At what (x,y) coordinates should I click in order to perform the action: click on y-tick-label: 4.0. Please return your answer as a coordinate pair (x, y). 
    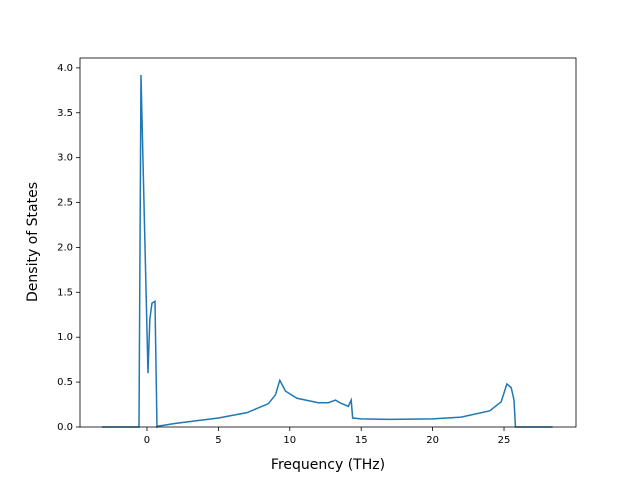
    Looking at the image, I should click on (65, 68).